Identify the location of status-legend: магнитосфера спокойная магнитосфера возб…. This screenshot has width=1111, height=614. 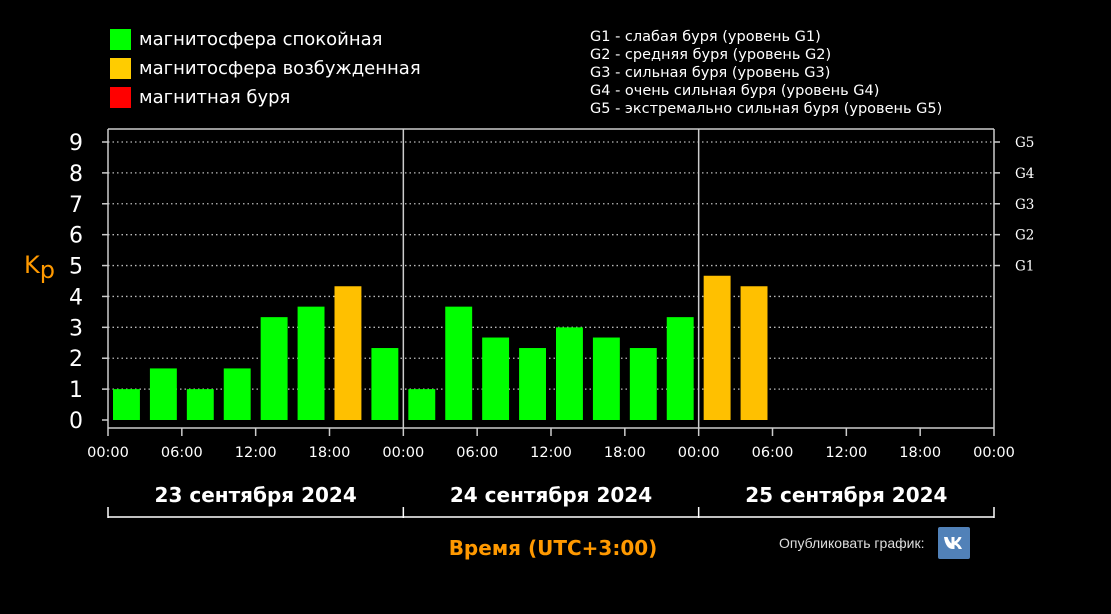
(265, 68).